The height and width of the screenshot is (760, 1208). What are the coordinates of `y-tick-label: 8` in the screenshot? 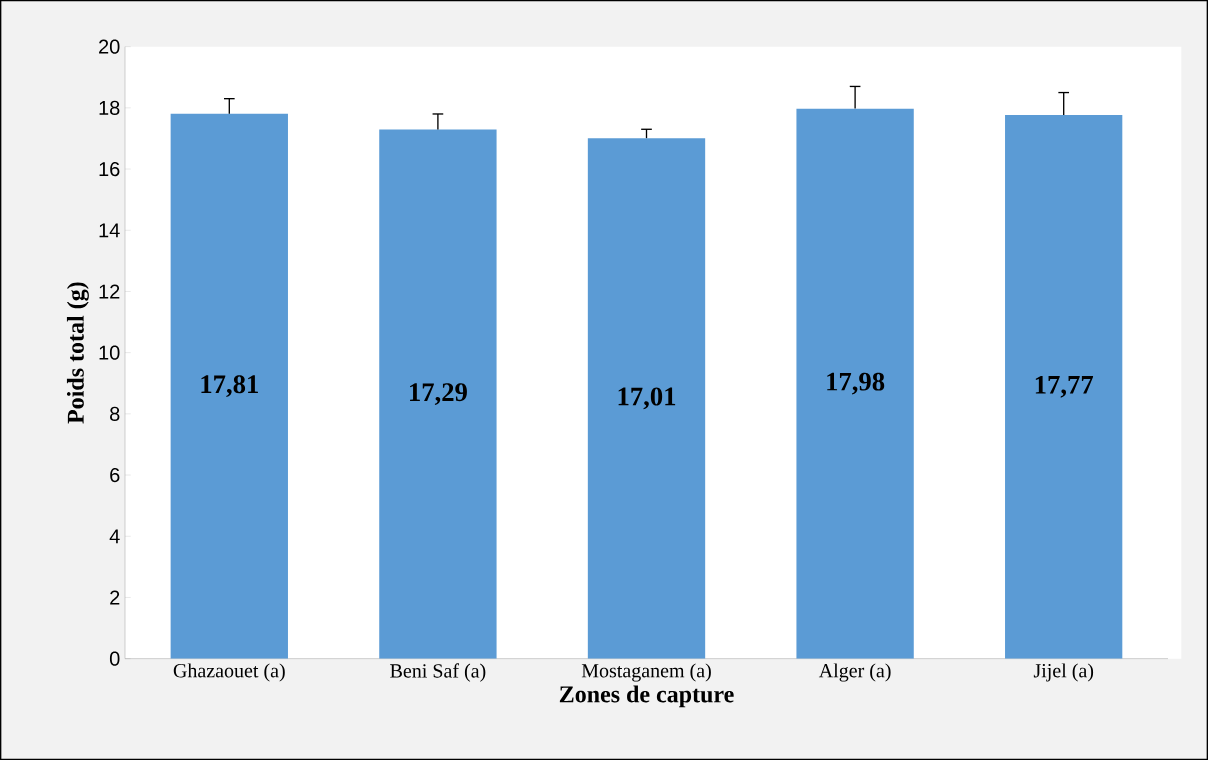 It's located at (115, 413).